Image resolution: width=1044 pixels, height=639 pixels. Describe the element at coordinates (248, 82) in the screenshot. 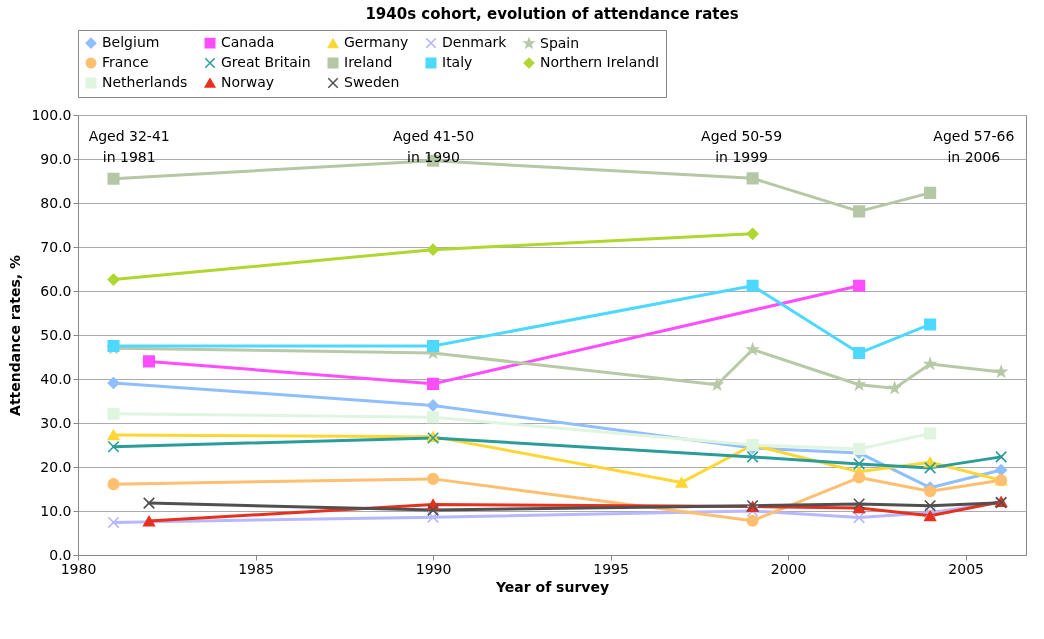

I see `legend-label: Norway` at that location.